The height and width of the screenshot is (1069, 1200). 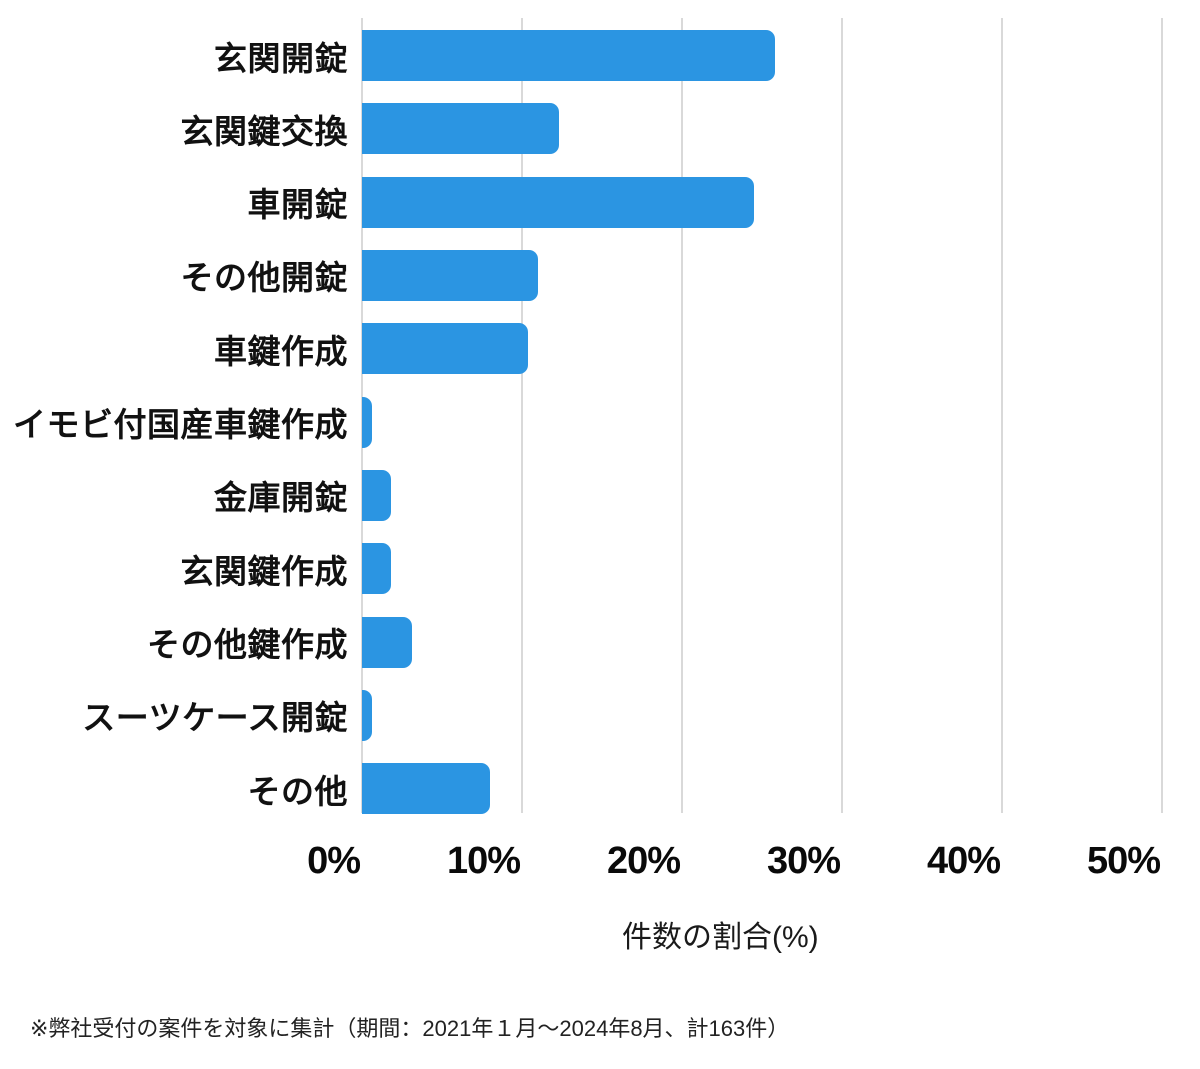 I want to click on x-tick-label-50%: 50%, so click(x=1123, y=861).